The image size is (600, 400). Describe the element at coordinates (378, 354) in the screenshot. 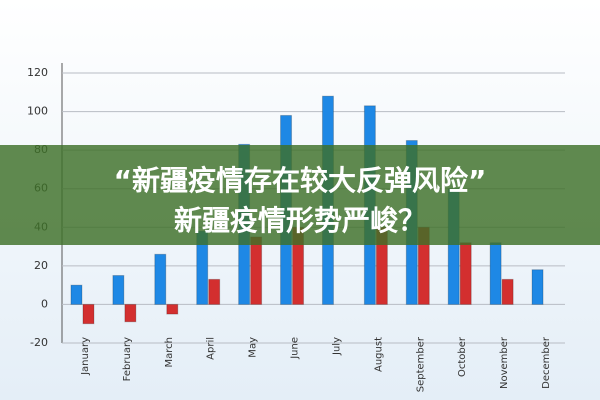

I see `x-tick-label: August` at that location.